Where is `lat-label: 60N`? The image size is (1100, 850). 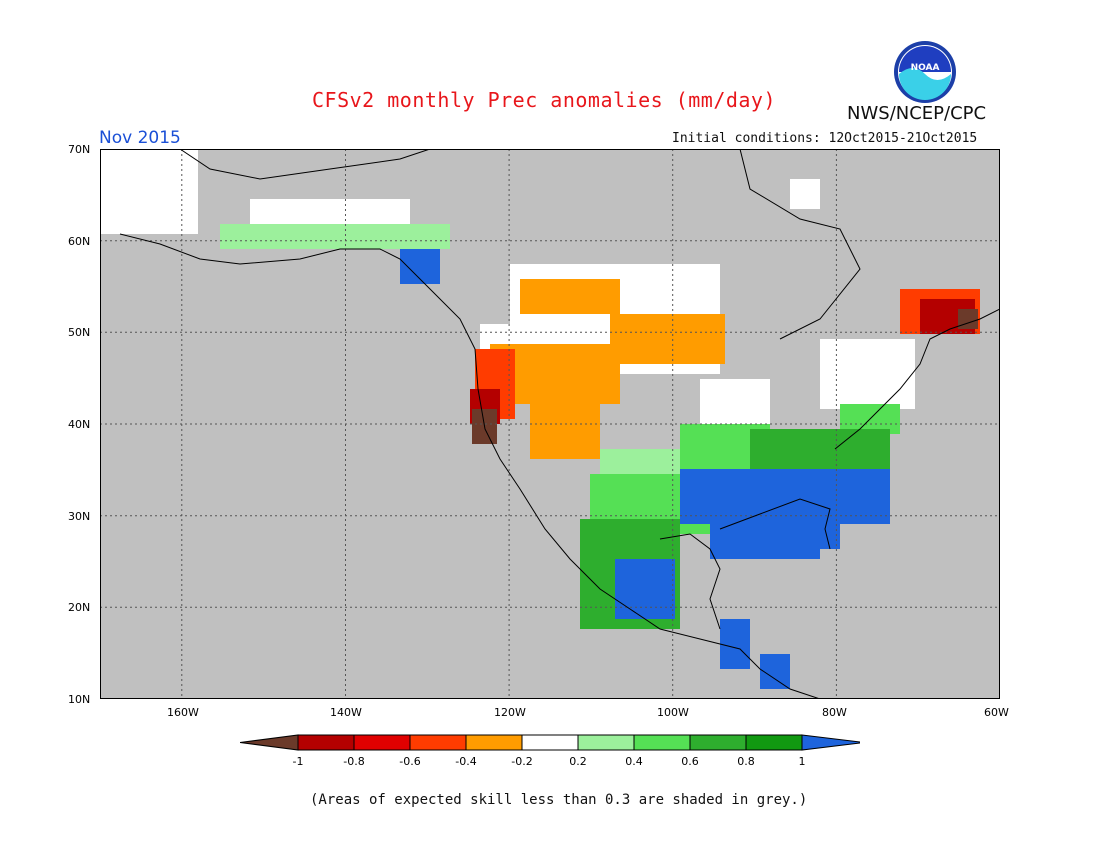 lat-label: 60N is located at coordinates (79, 241).